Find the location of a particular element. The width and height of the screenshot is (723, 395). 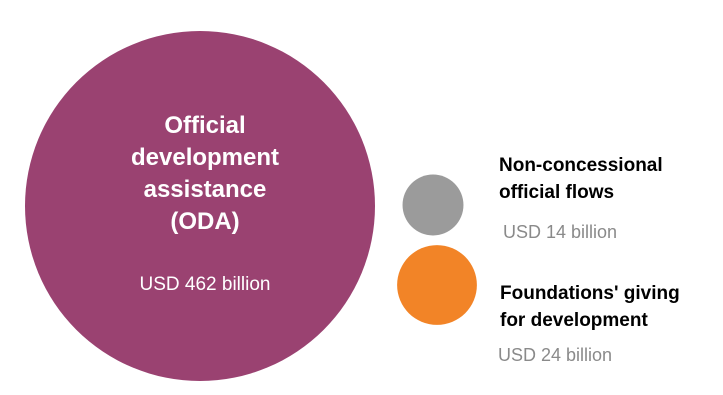

bubble-1-title-line-0: Non-concessional is located at coordinates (581, 165).